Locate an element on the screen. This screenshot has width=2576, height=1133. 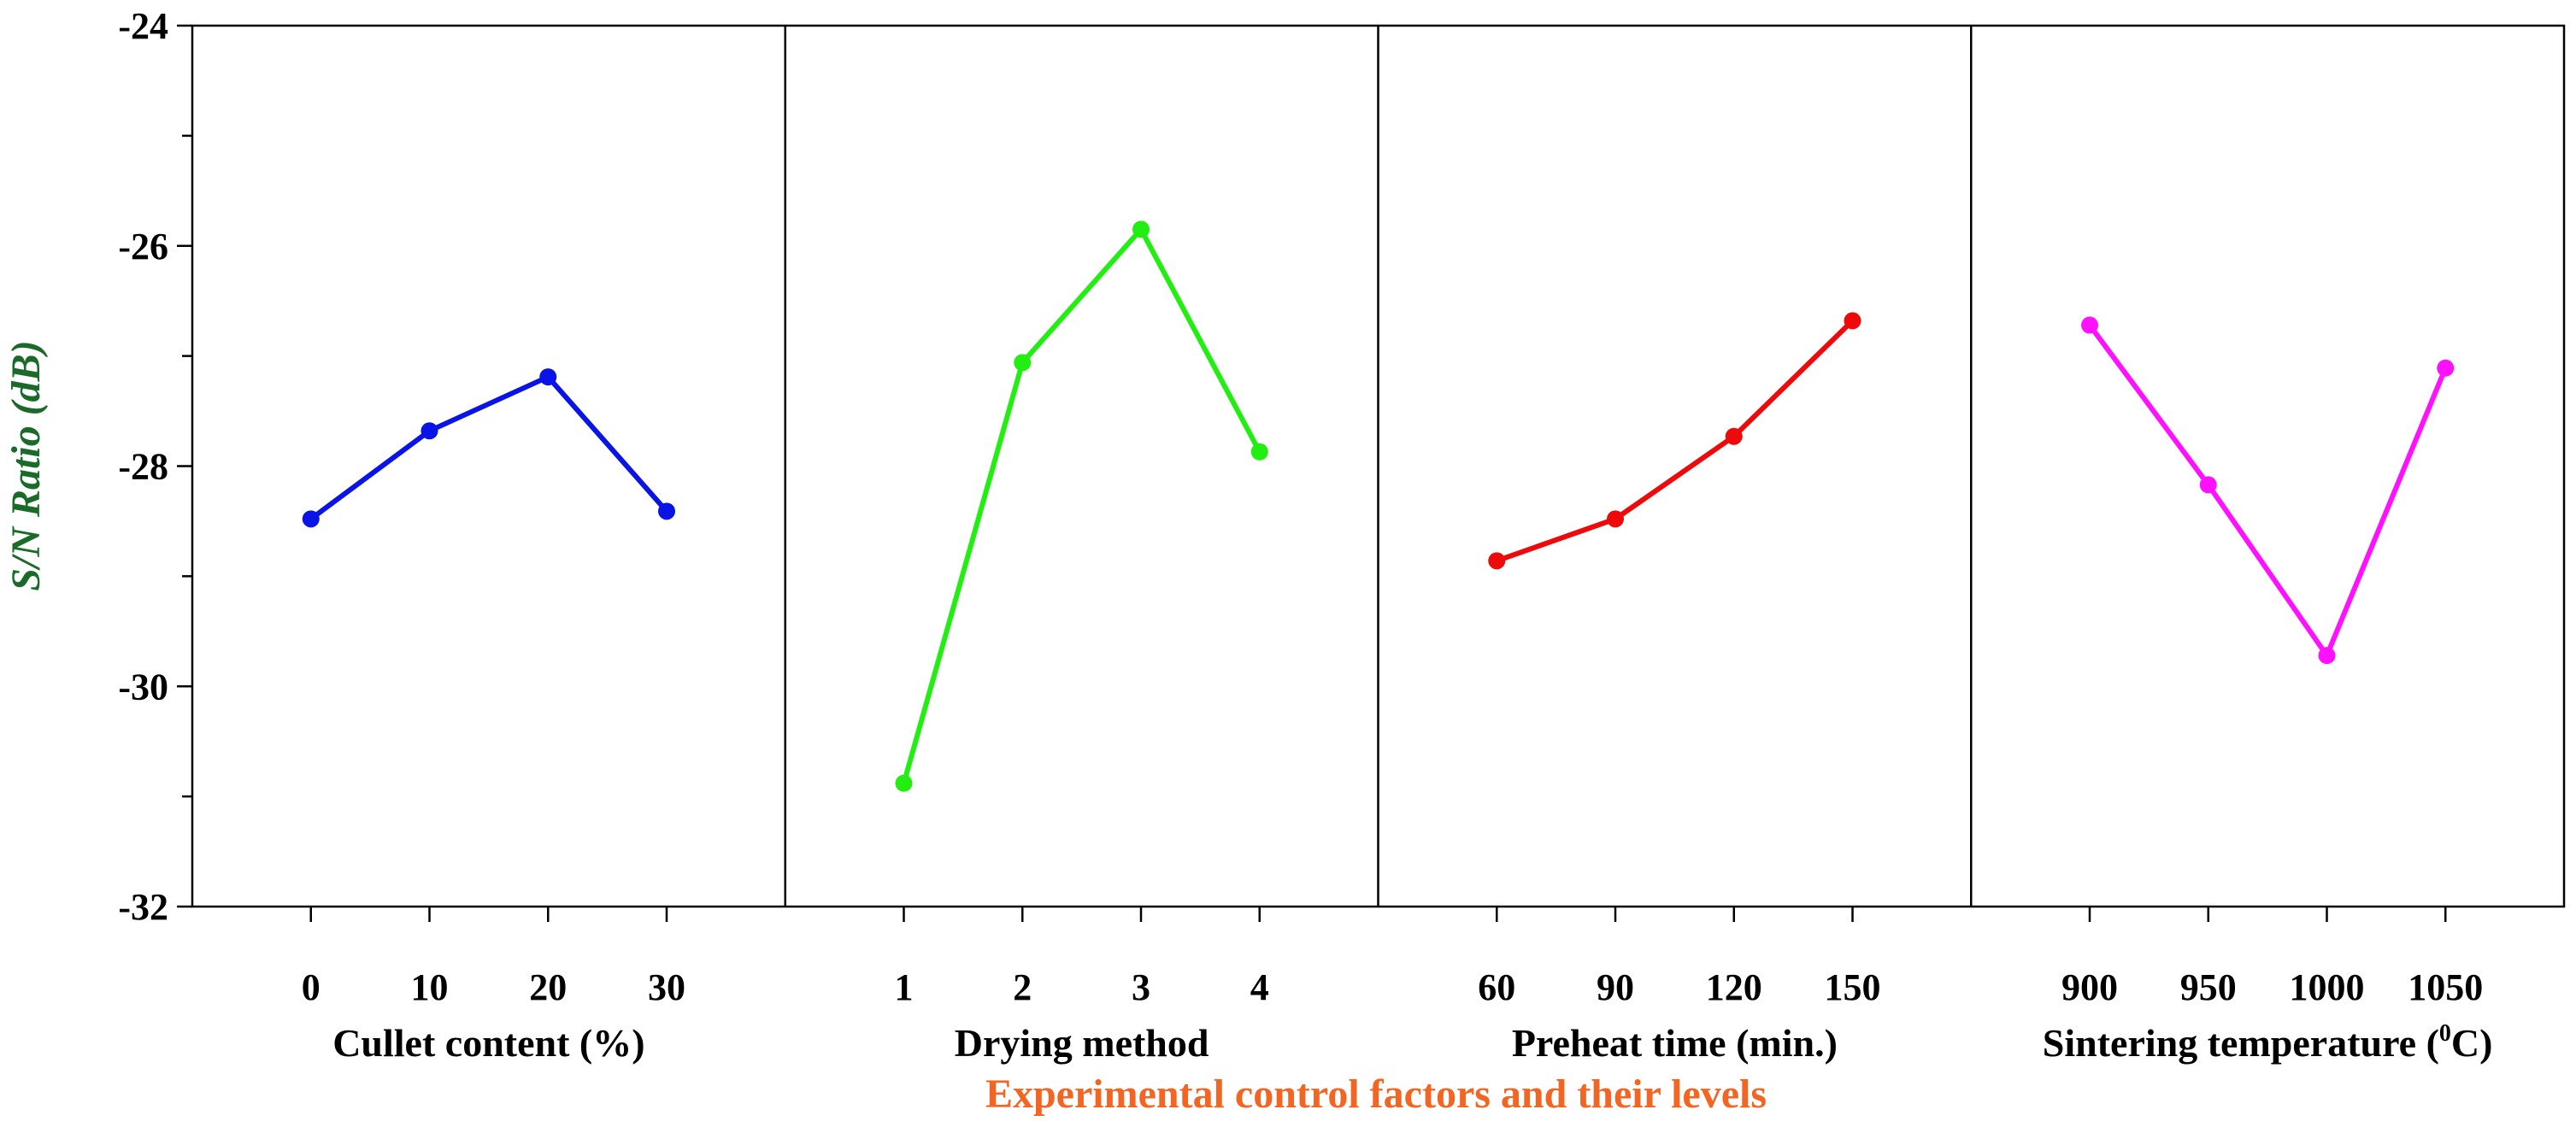
x-tick-label: 10 is located at coordinates (430, 987).